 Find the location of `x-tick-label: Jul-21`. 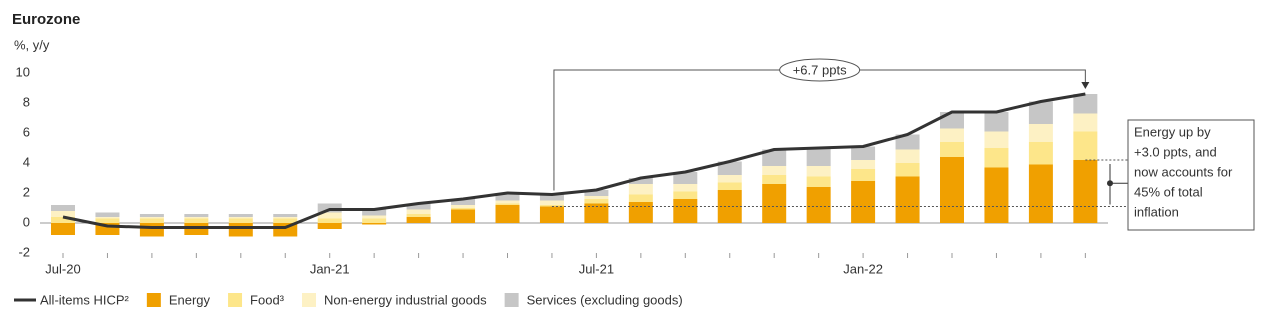

x-tick-label: Jul-21 is located at coordinates (596, 268).